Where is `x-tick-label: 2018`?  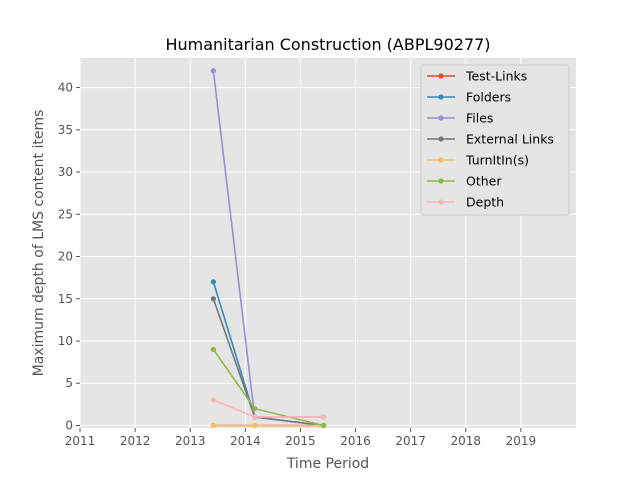 x-tick-label: 2018 is located at coordinates (466, 441).